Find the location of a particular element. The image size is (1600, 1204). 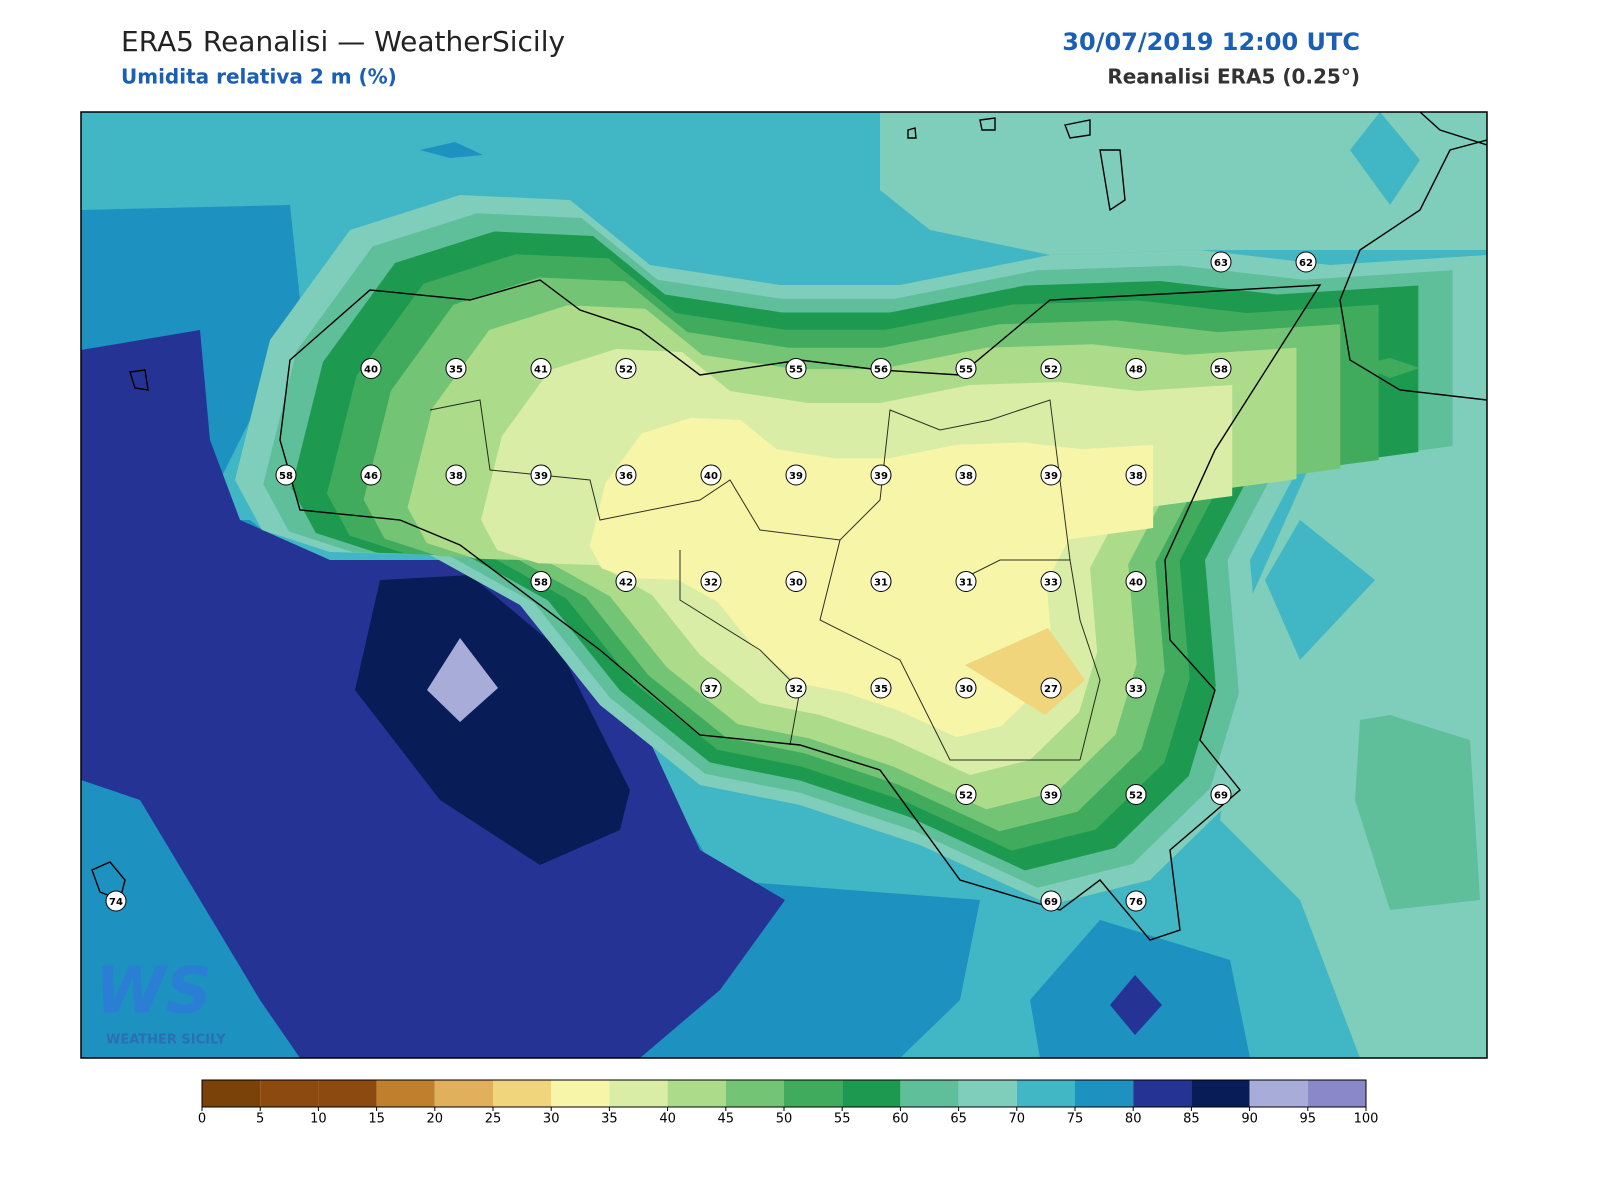

station-value: 42 is located at coordinates (626, 583).